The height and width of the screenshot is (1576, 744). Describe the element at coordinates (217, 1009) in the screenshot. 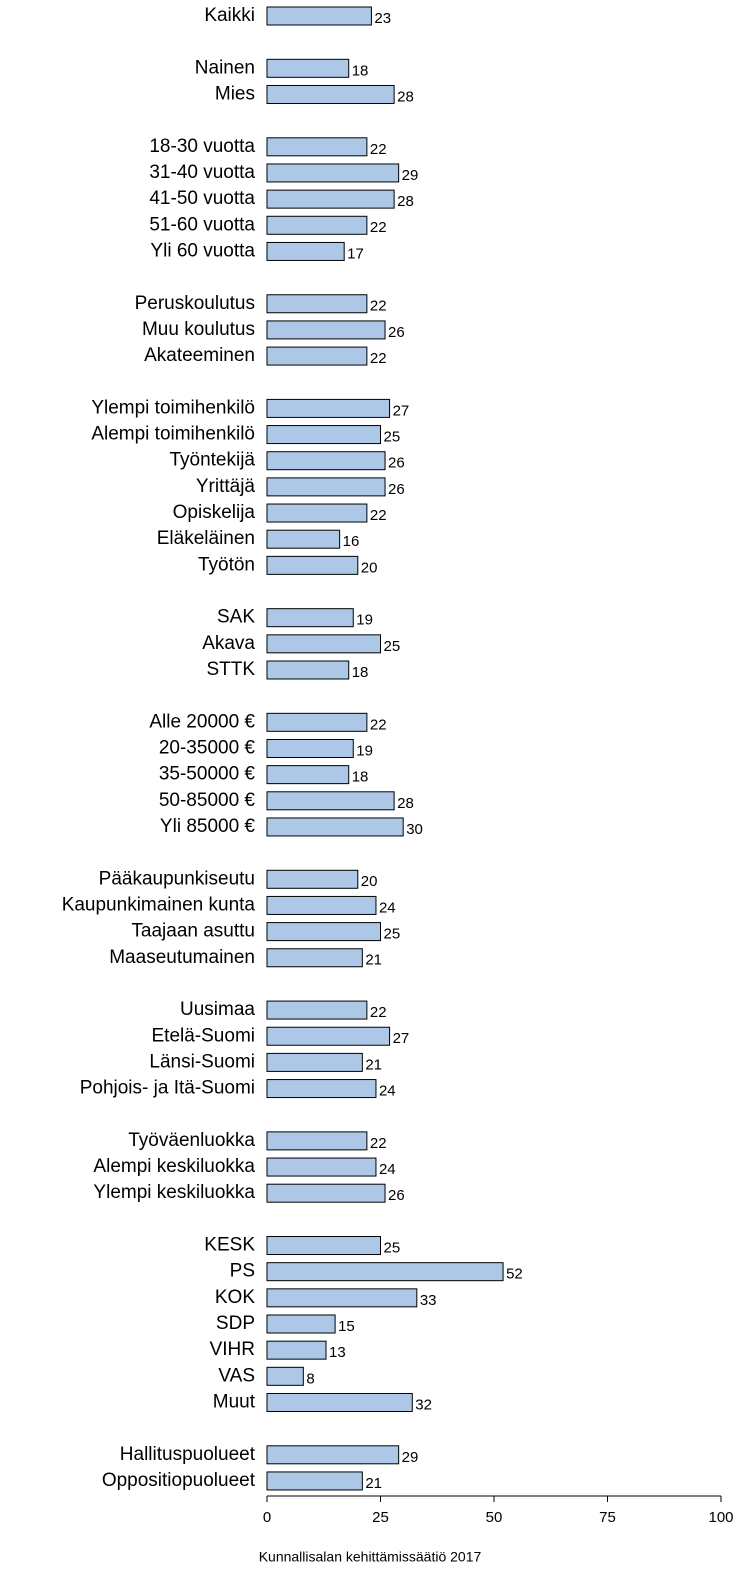

I see `category-label: Uusimaa` at that location.